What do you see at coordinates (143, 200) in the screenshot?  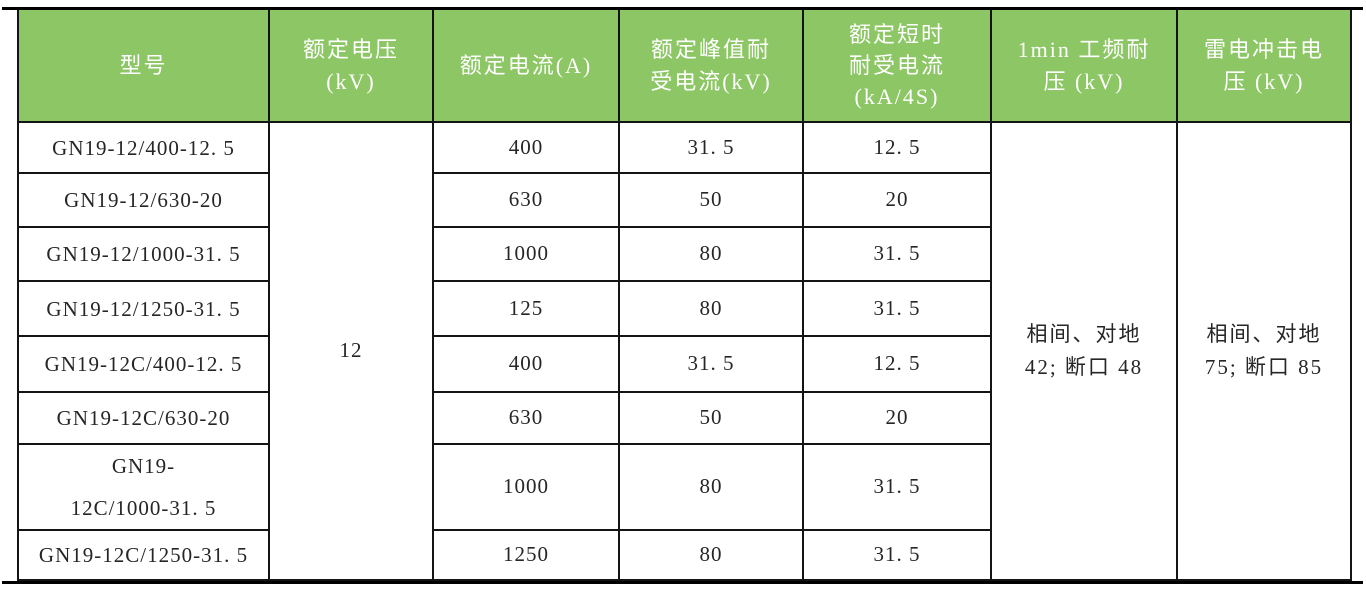 I see `model-cell: GN19-12/630-20` at bounding box center [143, 200].